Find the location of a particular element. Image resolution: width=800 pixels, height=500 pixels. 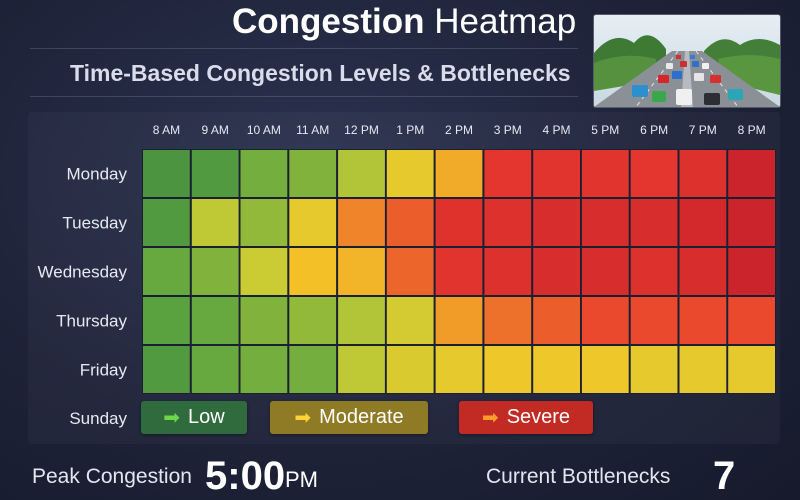

x-tick-label: 9 AM is located at coordinates (215, 130).